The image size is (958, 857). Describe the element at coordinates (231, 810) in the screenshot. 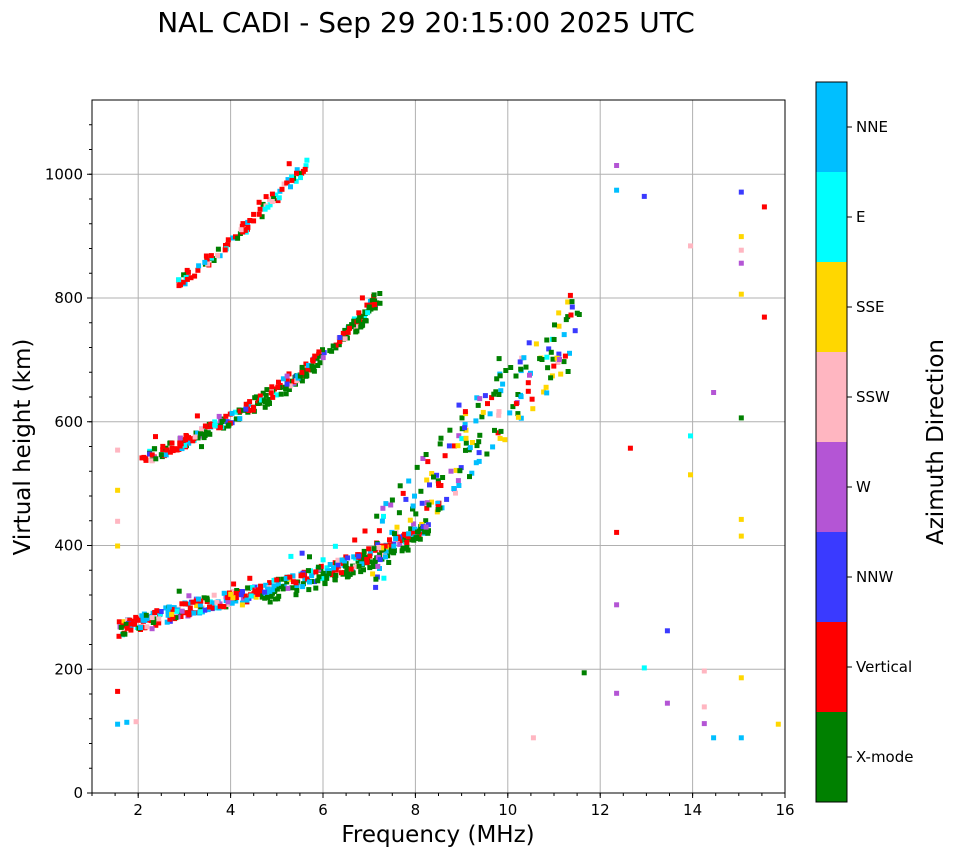

I see `x-tick-label: 4` at that location.